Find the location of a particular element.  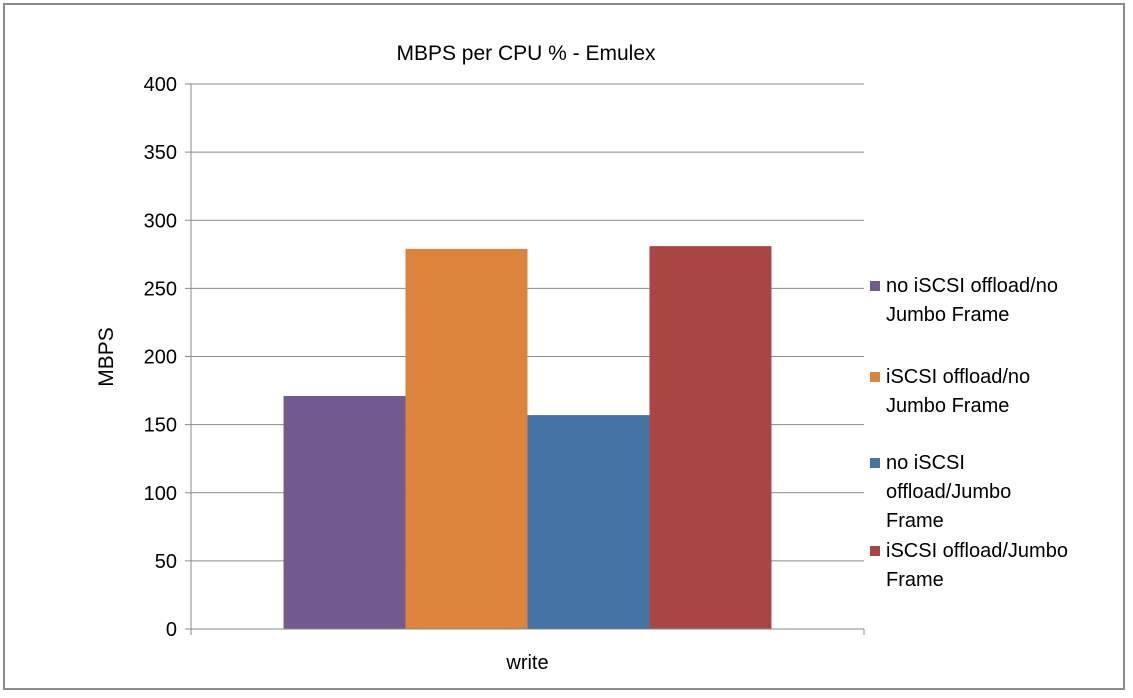

legend-label: iSCSI offload/no is located at coordinates (958, 377).